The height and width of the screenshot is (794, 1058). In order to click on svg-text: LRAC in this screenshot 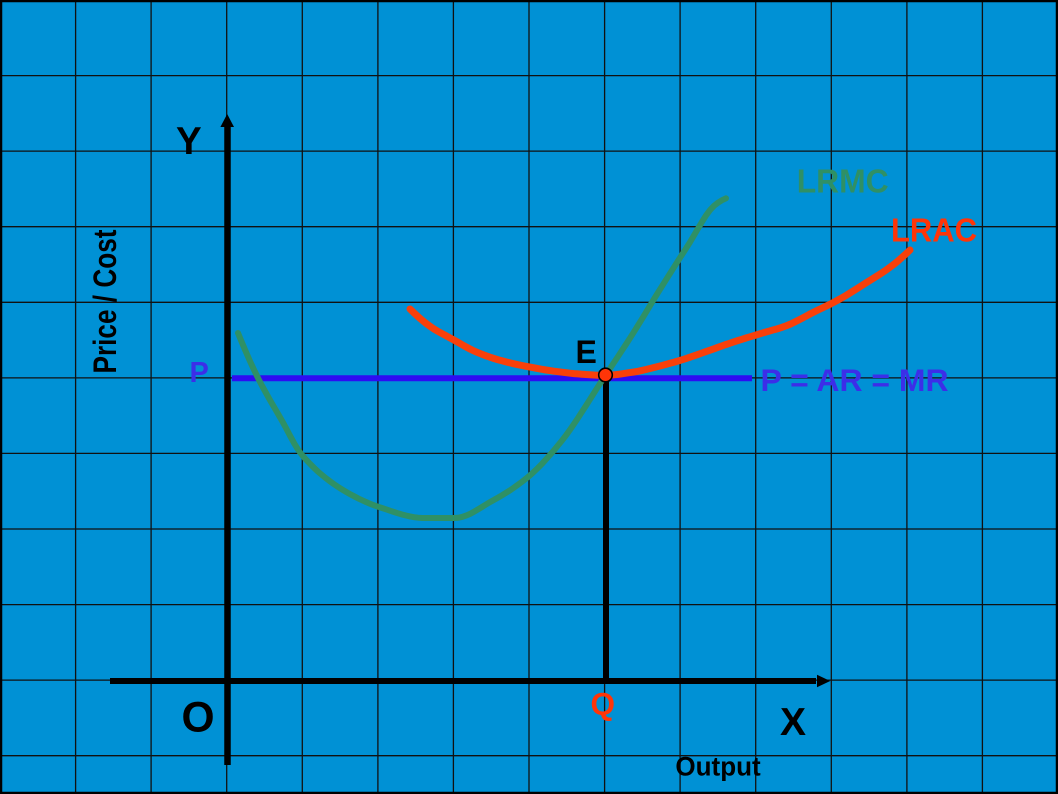, I will do `click(934, 231)`.